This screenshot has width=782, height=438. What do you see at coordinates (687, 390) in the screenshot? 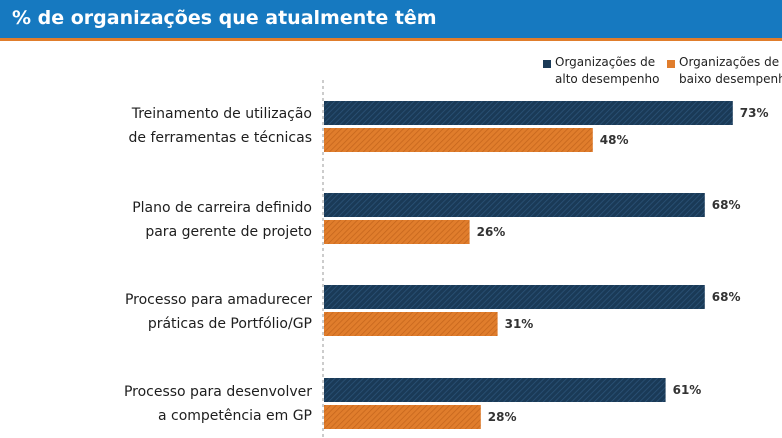
I see `bar-value-label: 61%` at bounding box center [687, 390].